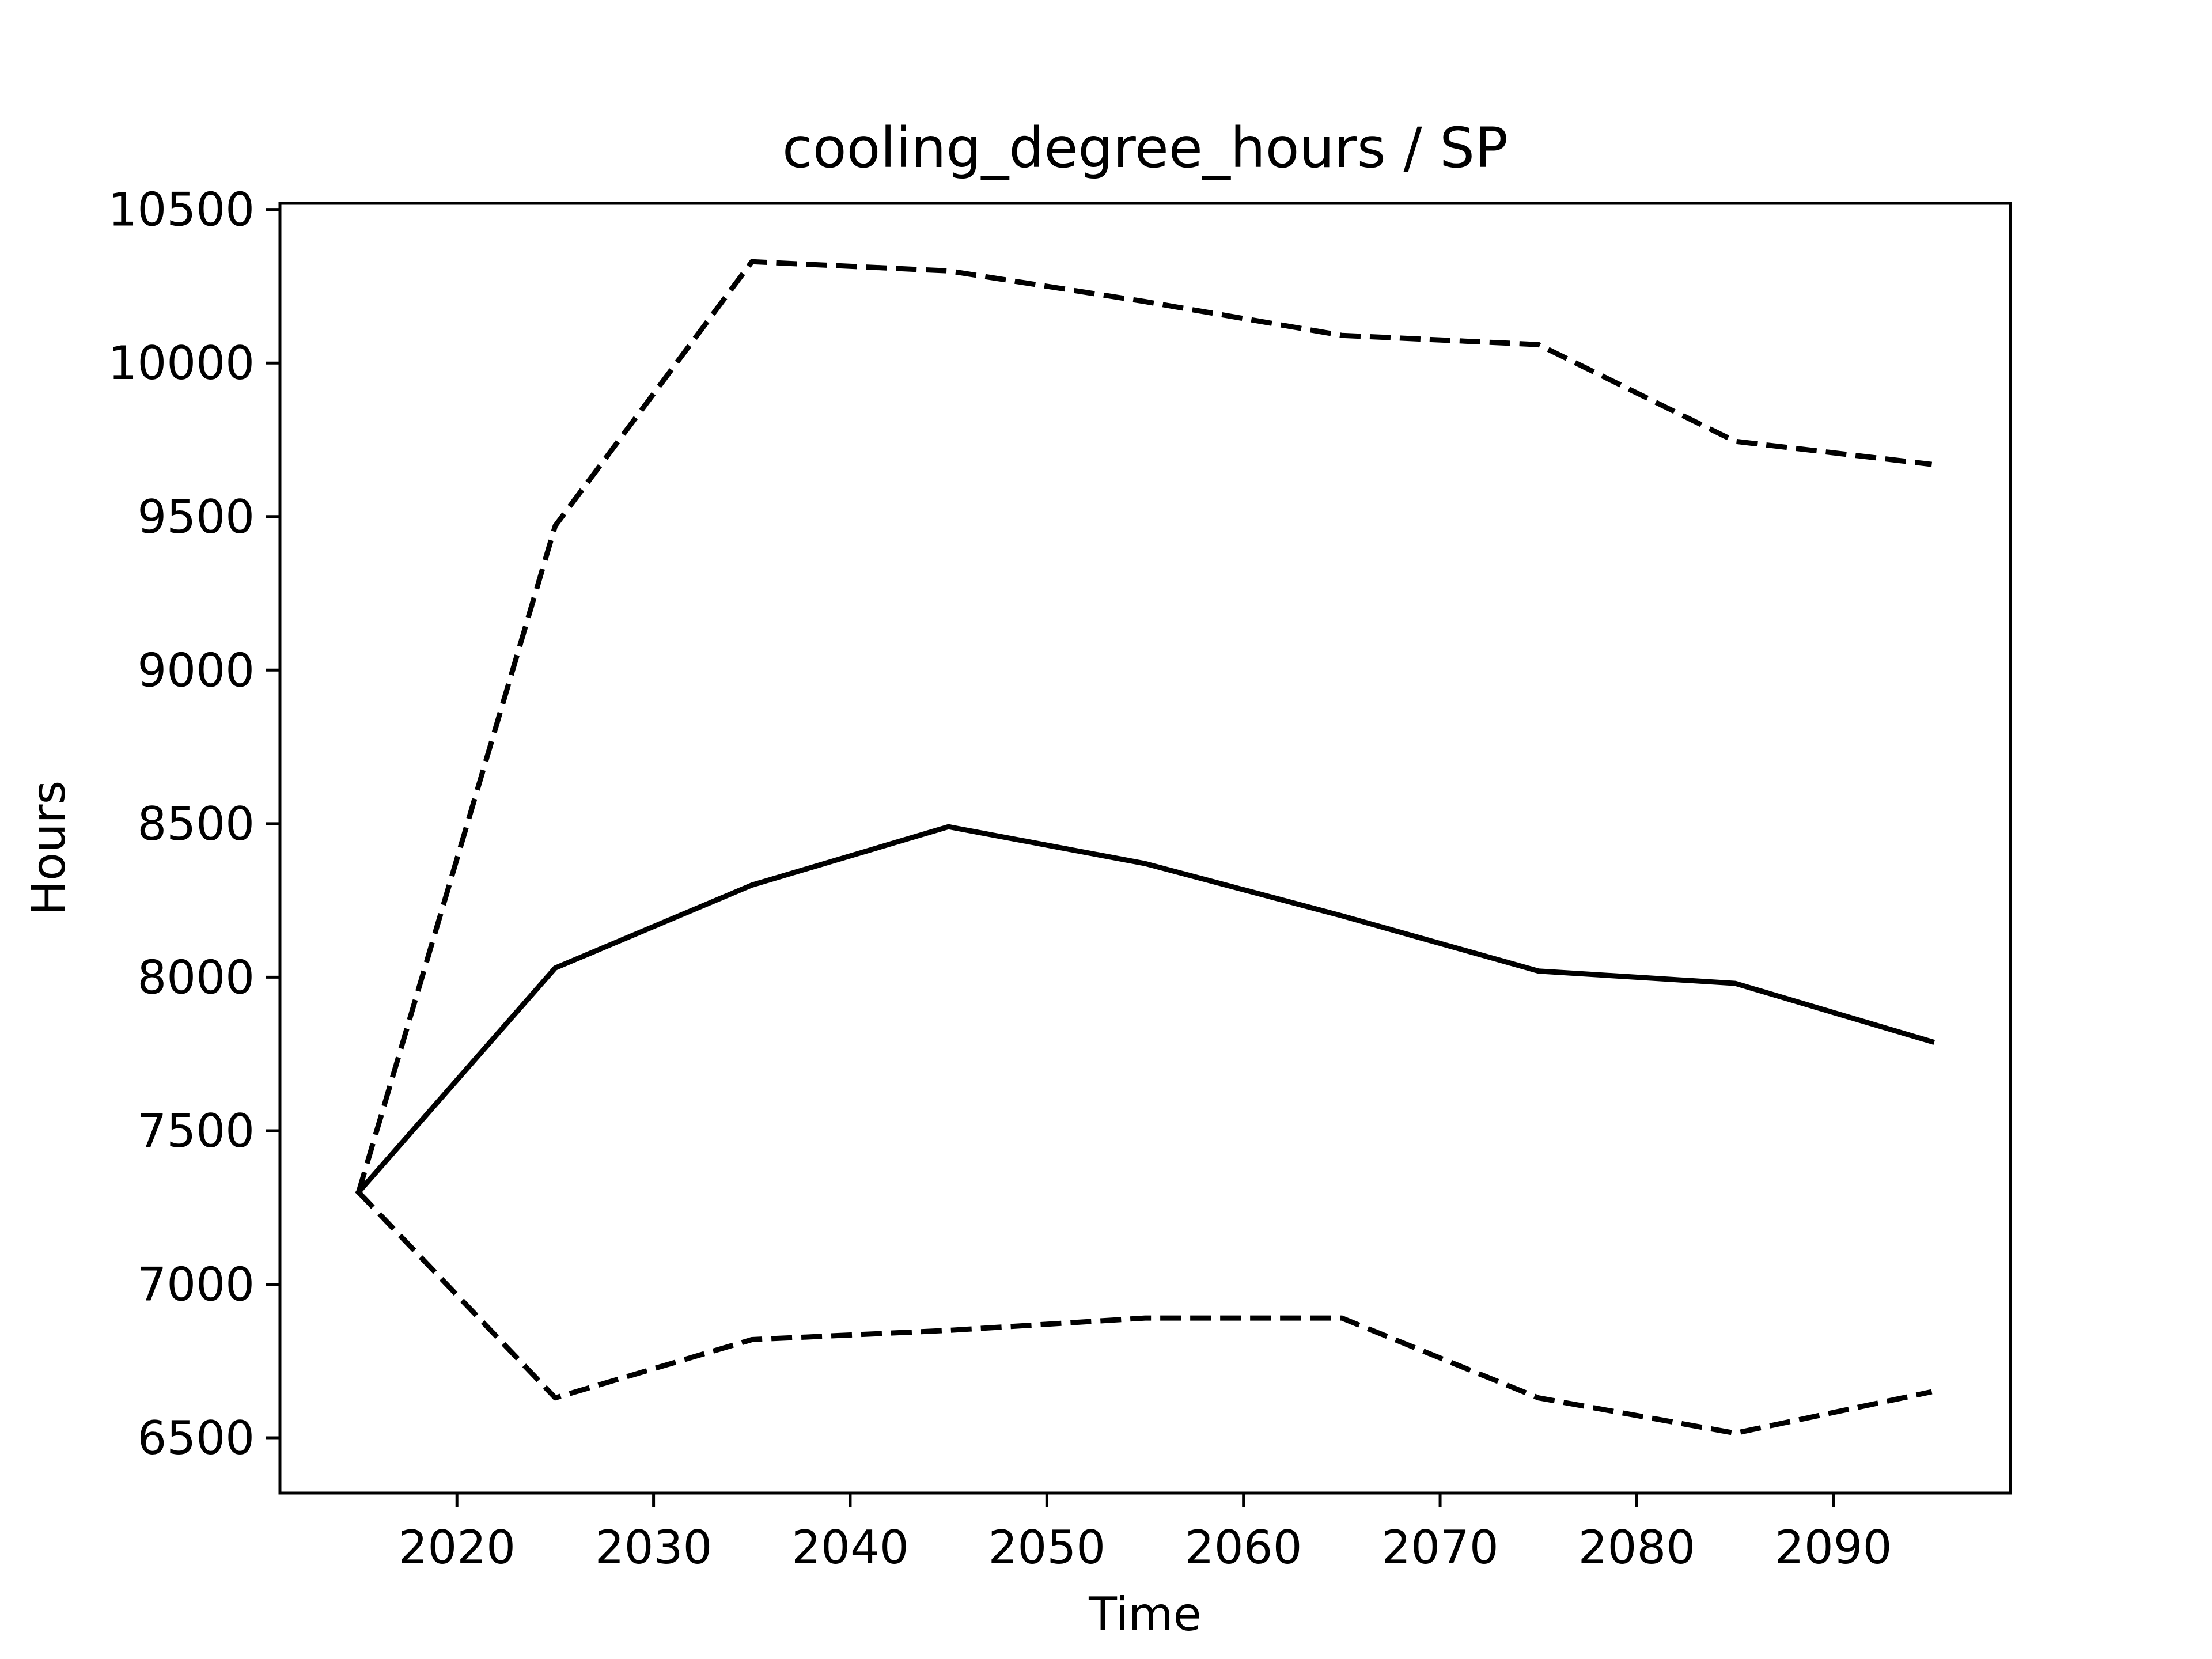  Describe the element at coordinates (196, 1284) in the screenshot. I see `y-tick-label: 7000` at that location.